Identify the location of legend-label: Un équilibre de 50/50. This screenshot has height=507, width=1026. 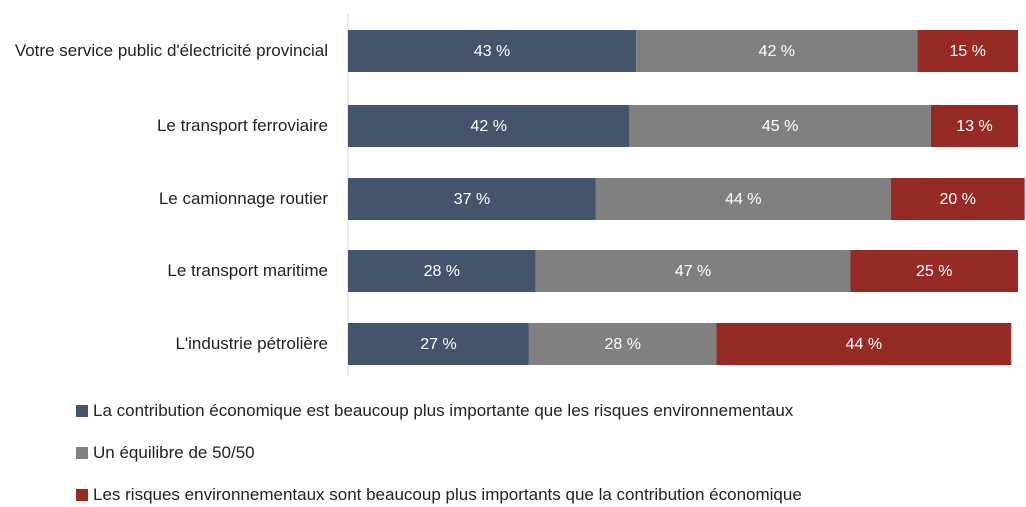
(174, 452).